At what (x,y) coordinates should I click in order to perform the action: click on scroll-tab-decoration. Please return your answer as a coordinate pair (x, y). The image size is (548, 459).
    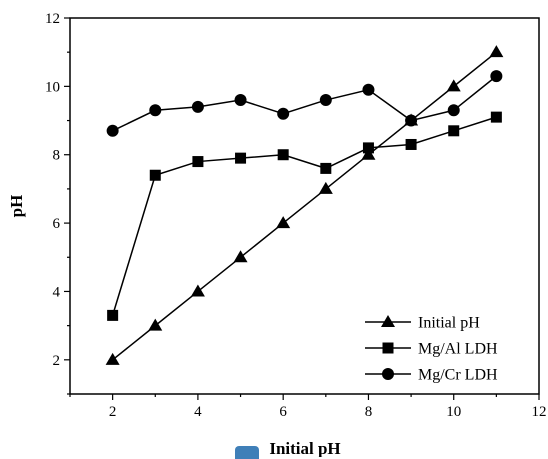
    Looking at the image, I should click on (247, 452).